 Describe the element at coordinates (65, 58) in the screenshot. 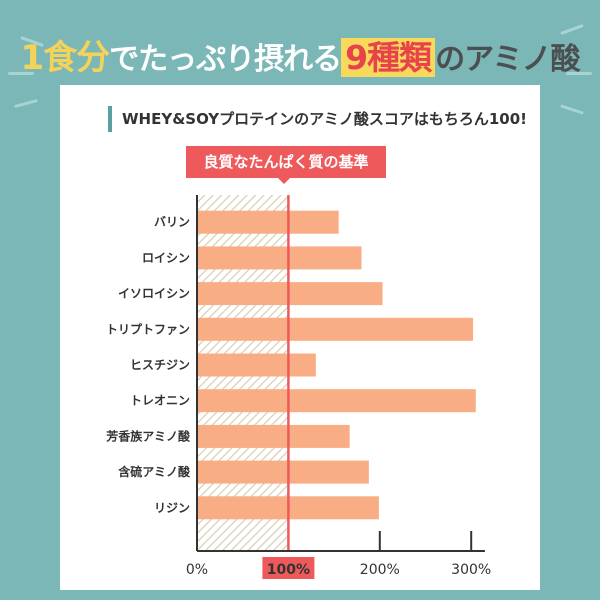

I see `title-part: 1食分` at that location.